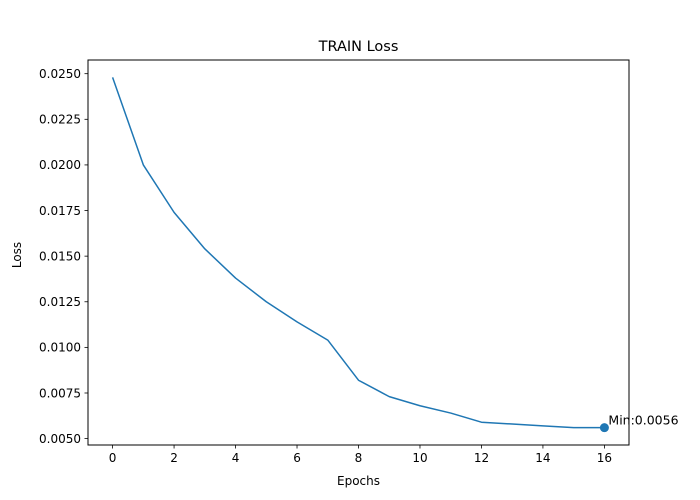 The image size is (700, 500). Describe the element at coordinates (60, 165) in the screenshot. I see `y-tick-label: 0.0200` at that location.